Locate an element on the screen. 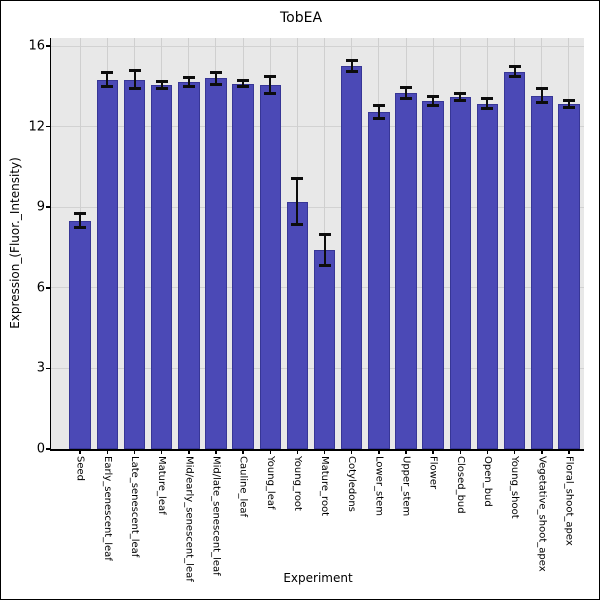 The width and height of the screenshot is (600, 600). x-tick-label: Flower is located at coordinates (433, 473).